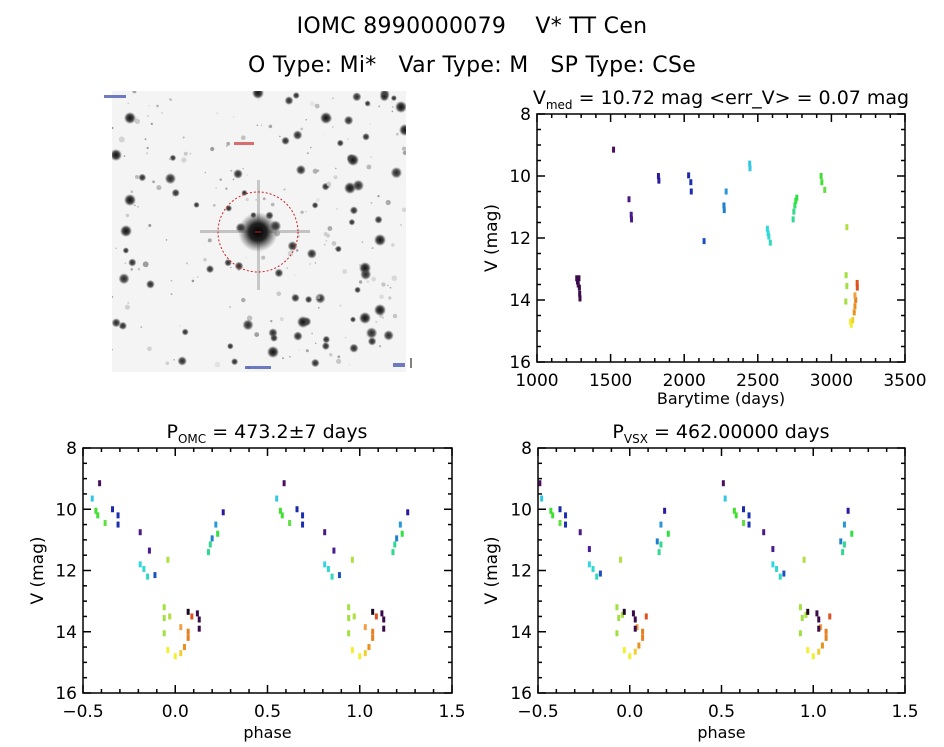 This screenshot has height=747, width=944. What do you see at coordinates (559, 105) in the screenshot?
I see `title-subscript: med` at bounding box center [559, 105].